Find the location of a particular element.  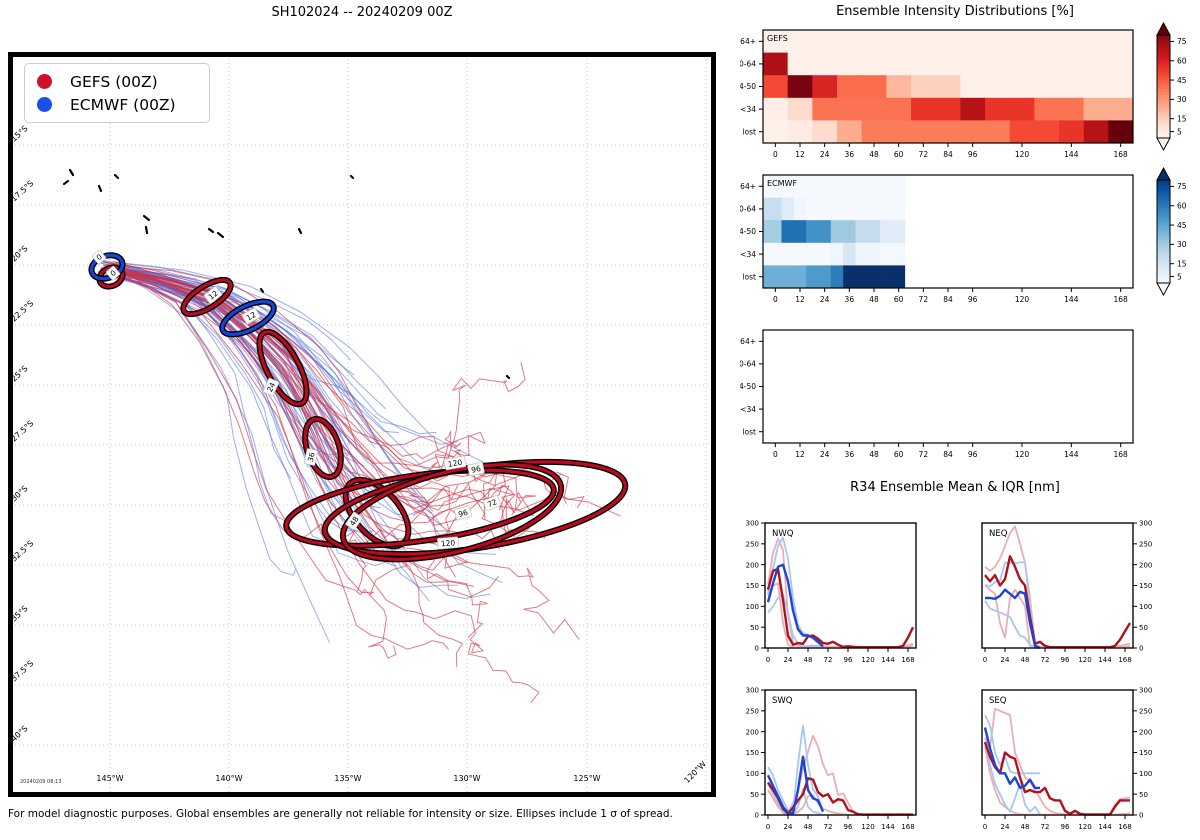

island-marks is located at coordinates (286, 274).